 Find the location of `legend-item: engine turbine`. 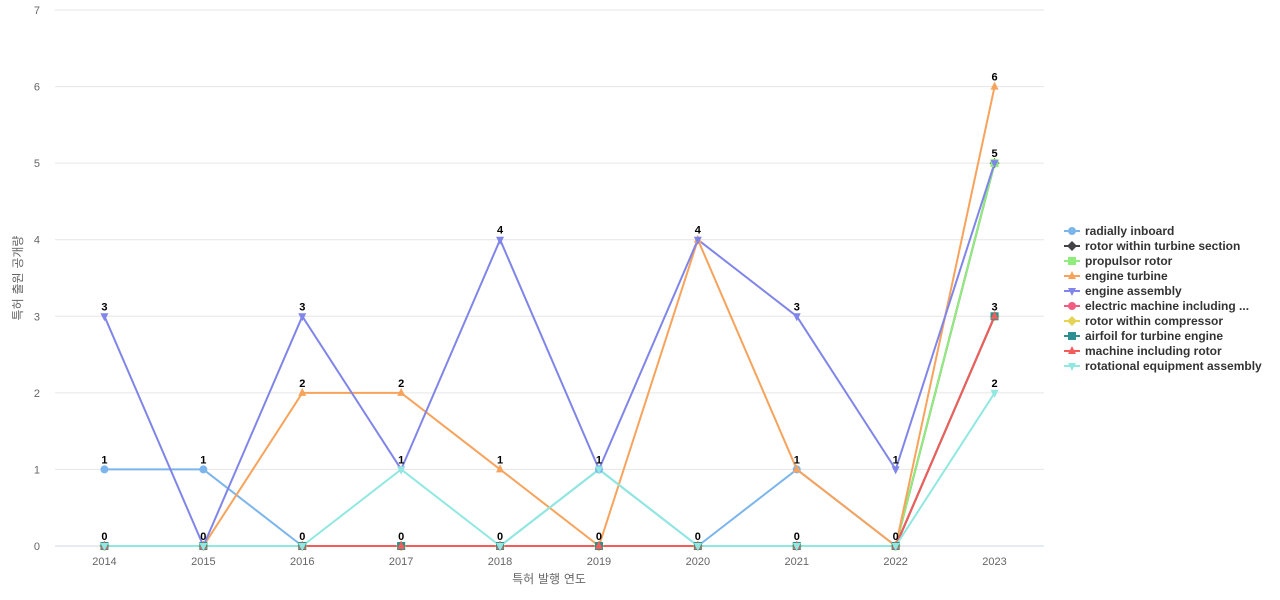

legend-item: engine turbine is located at coordinates (1116, 276).